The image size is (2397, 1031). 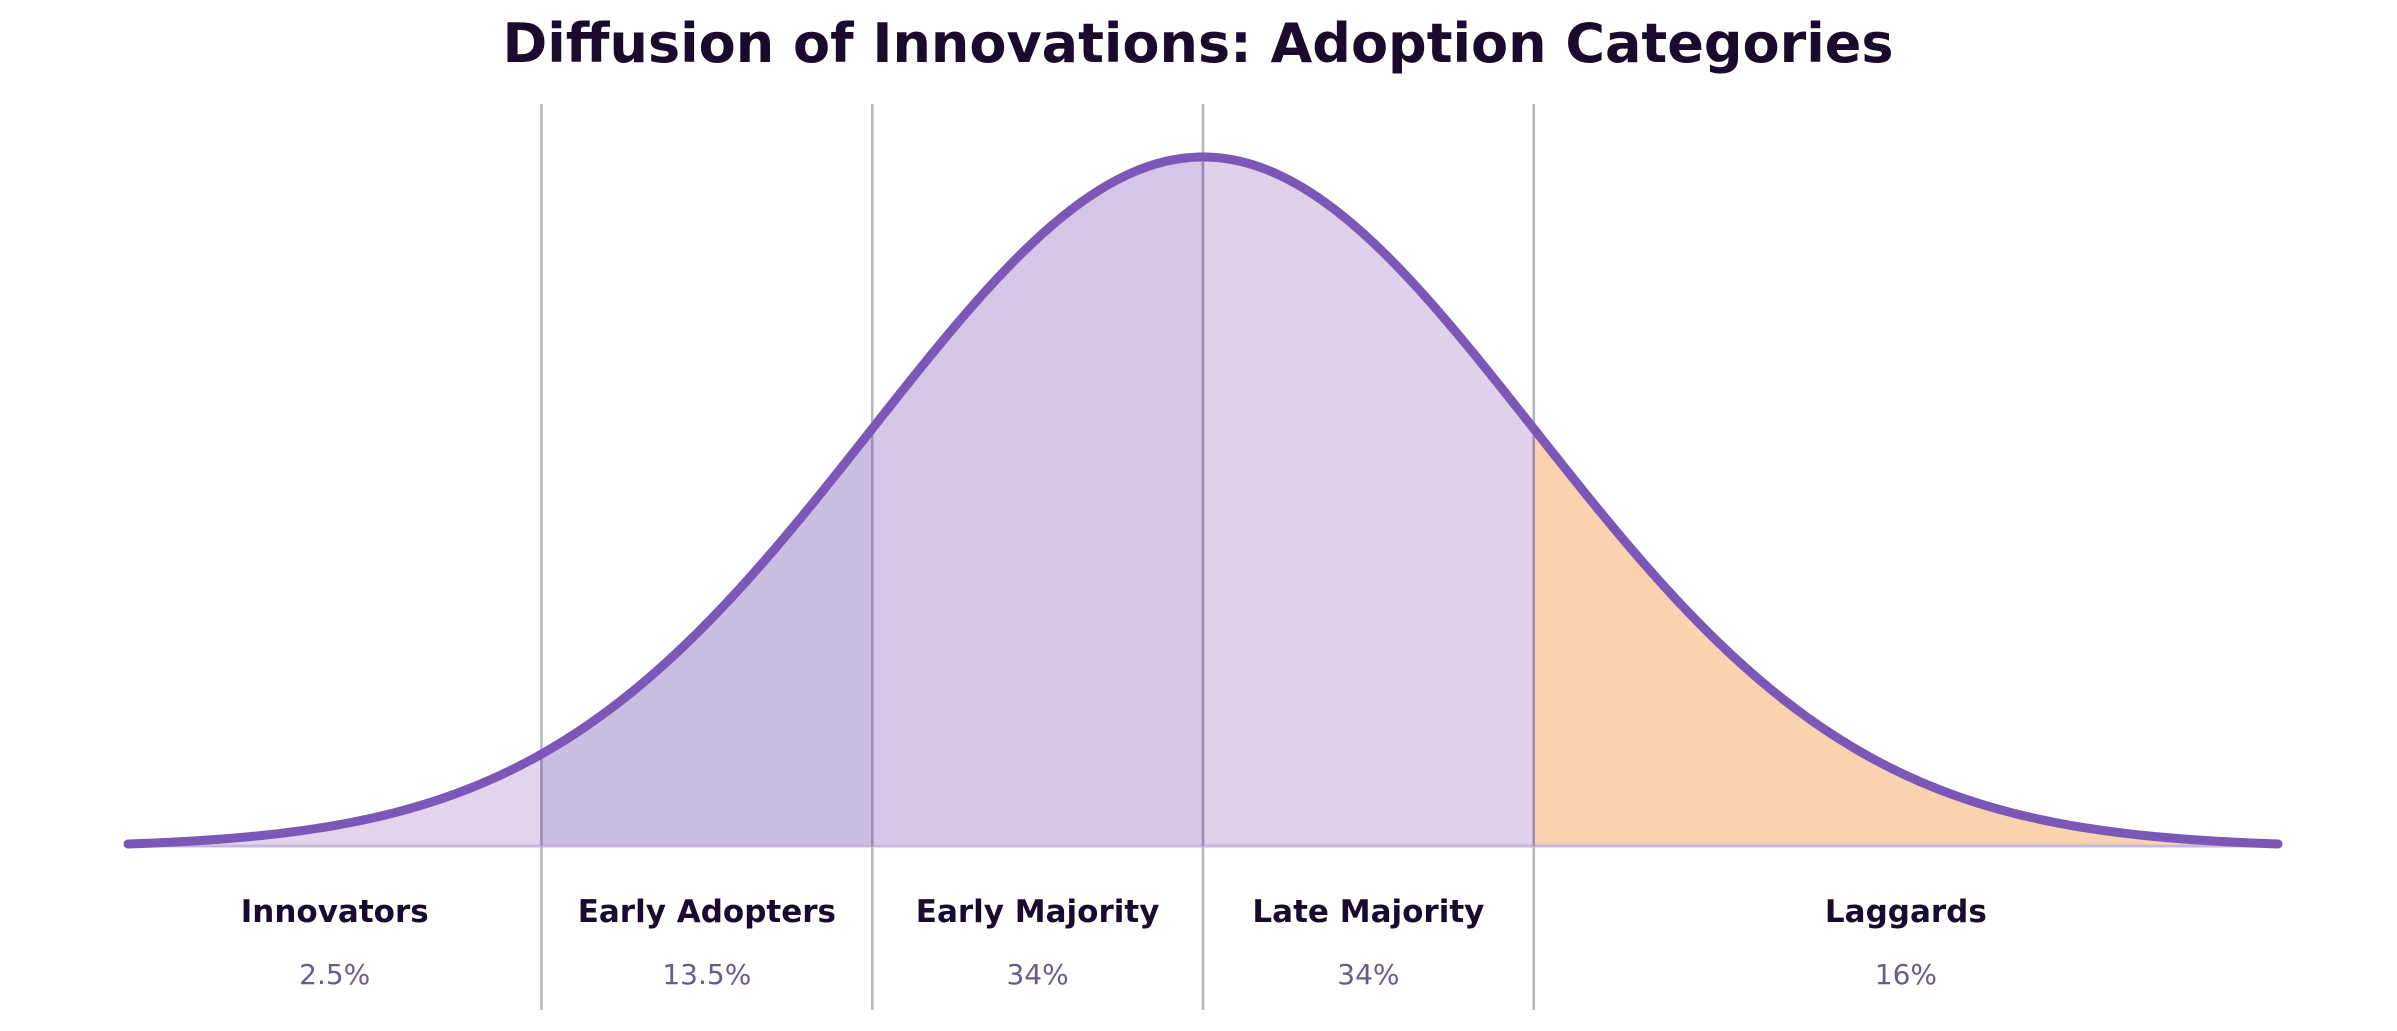 I want to click on area-innovators, so click(x=335, y=800).